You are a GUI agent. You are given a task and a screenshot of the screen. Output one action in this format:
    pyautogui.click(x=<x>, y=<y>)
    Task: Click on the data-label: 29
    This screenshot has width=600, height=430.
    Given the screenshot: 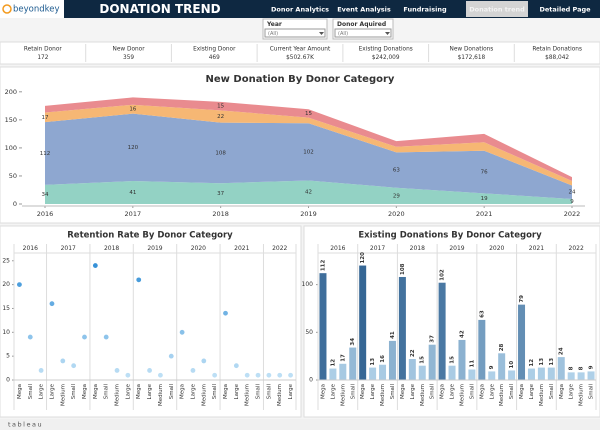 What is the action you would take?
    pyautogui.click(x=396, y=196)
    